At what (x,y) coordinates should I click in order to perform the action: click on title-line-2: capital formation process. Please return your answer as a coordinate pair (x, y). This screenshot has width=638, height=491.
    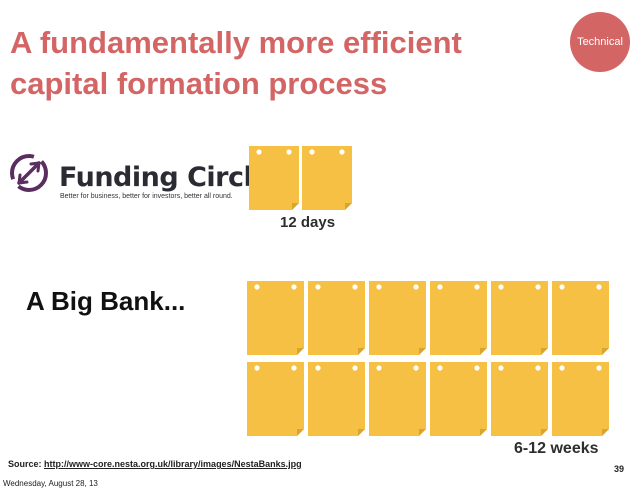
    Looking at the image, I should click on (199, 83).